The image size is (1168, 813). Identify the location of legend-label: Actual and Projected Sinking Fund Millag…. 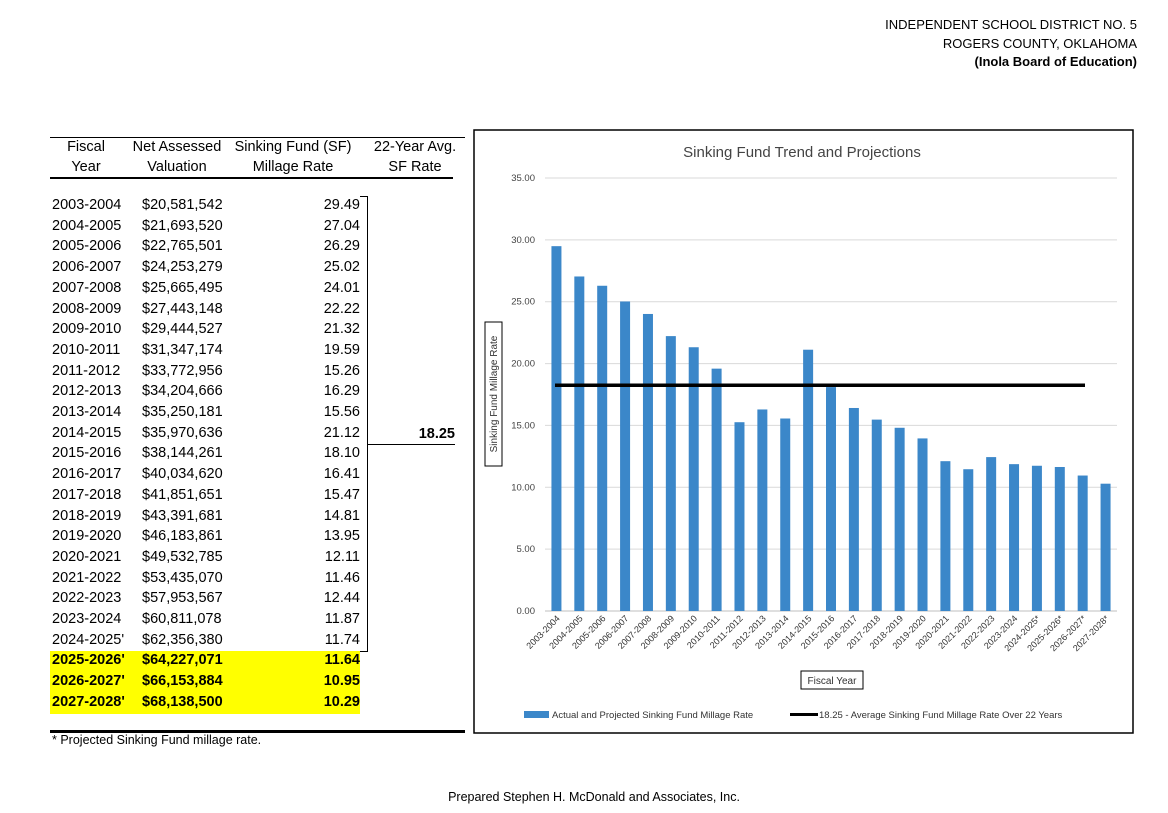
(652, 715).